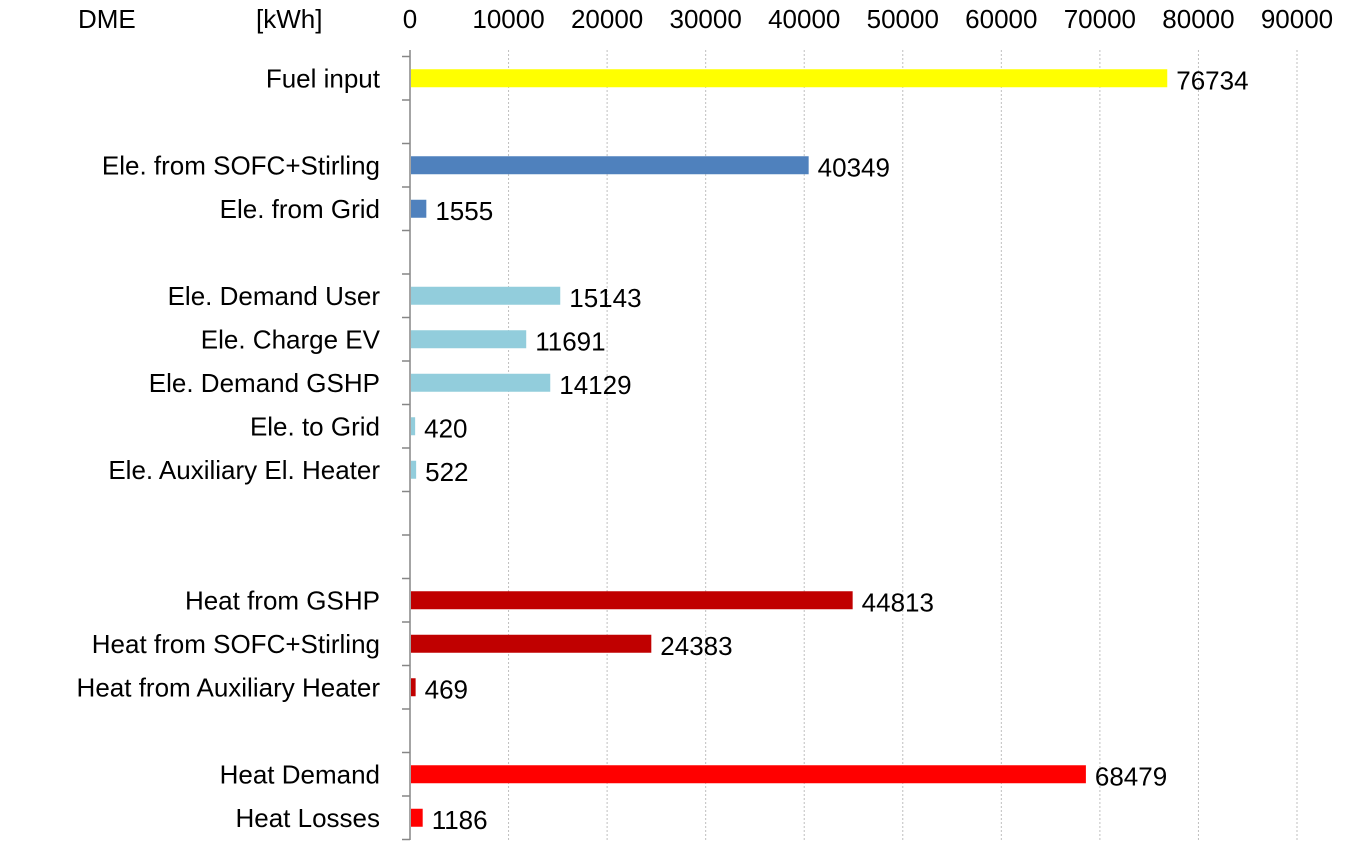  Describe the element at coordinates (1001, 19) in the screenshot. I see `x-tick-label: 60000` at that location.